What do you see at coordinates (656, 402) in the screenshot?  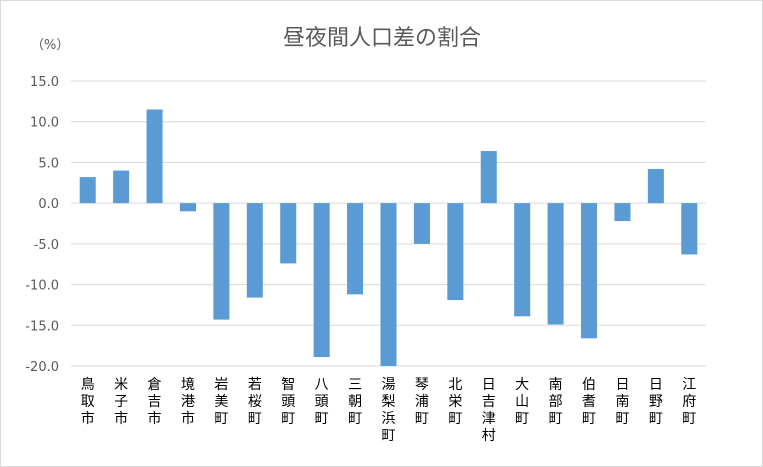 I see `x-tick-label: 日野町` at bounding box center [656, 402].